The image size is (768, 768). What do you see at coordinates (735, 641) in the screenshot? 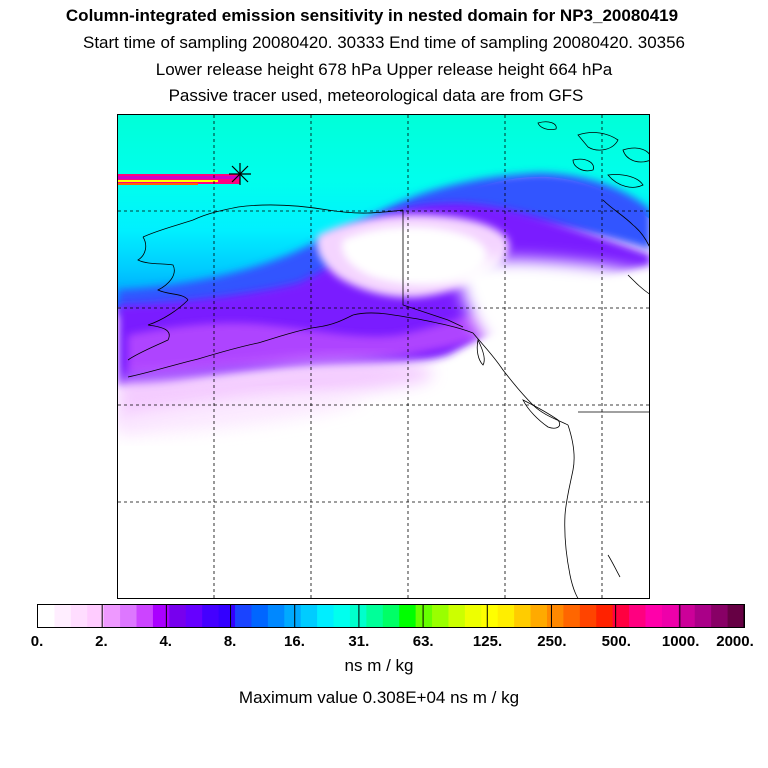
I see `colorbar-tick-label: 2000.` at bounding box center [735, 641].